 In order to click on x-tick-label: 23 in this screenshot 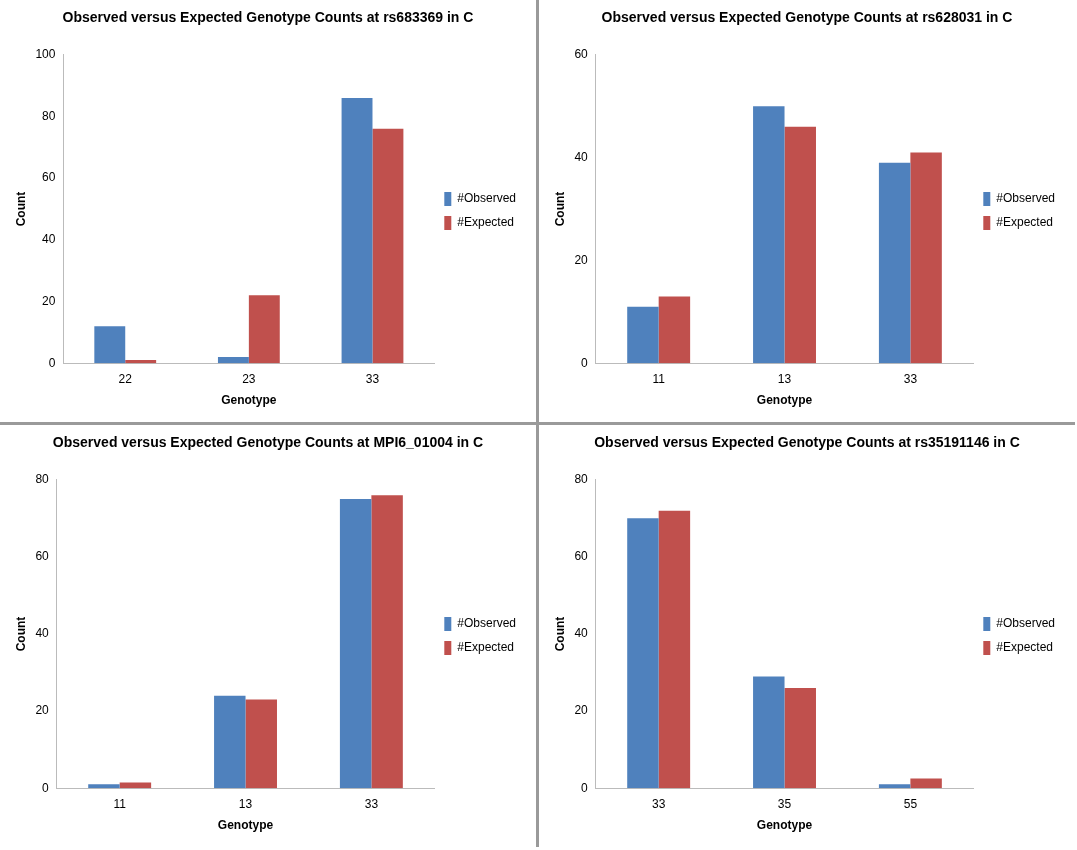, I will do `click(249, 378)`.